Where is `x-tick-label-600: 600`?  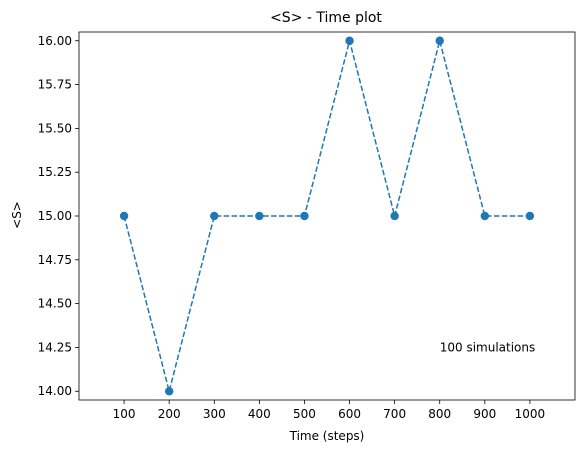
x-tick-label-600: 600 is located at coordinates (349, 414).